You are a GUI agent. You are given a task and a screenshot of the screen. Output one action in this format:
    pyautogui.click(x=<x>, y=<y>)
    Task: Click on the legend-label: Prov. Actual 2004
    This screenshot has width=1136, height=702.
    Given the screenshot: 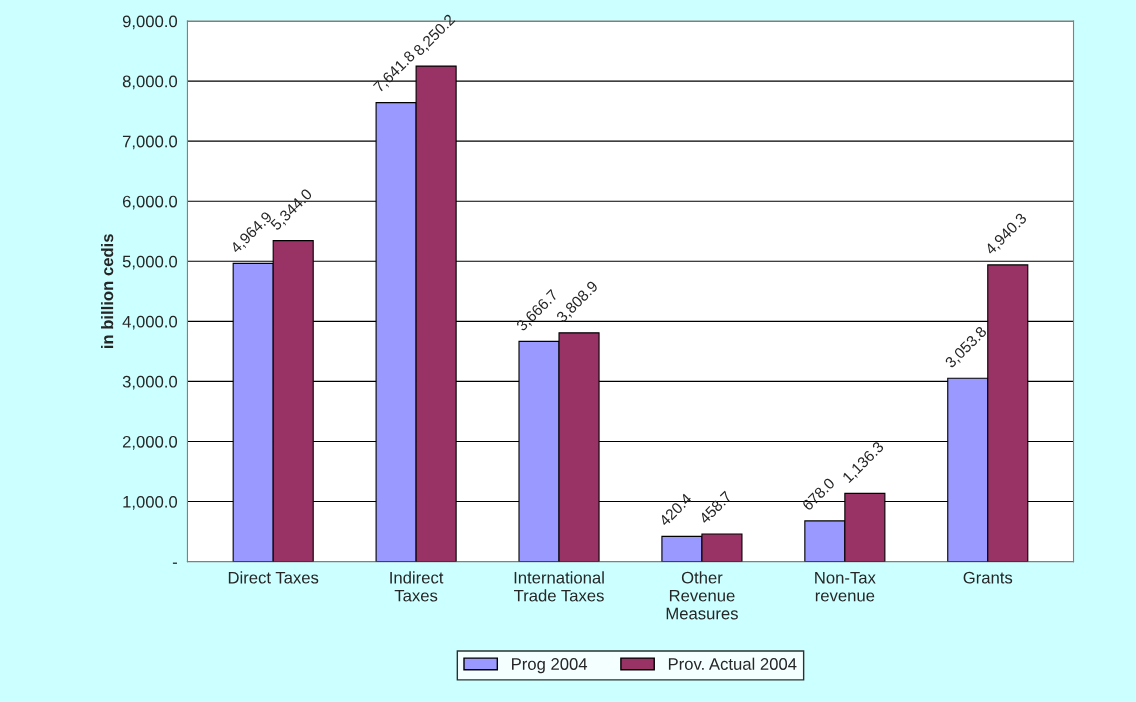 What is the action you would take?
    pyautogui.click(x=732, y=663)
    